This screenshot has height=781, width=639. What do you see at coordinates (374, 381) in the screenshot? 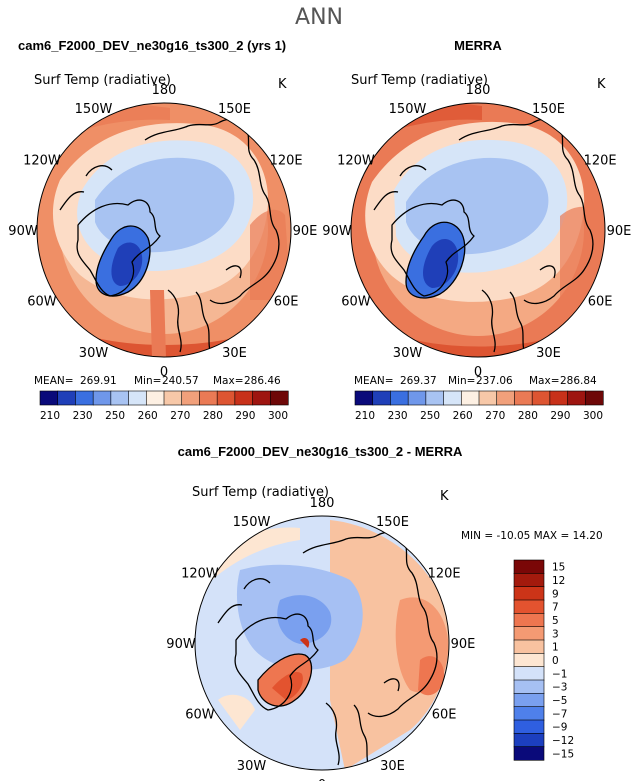
I see `stat-mean-label: MEAN=` at bounding box center [374, 381].